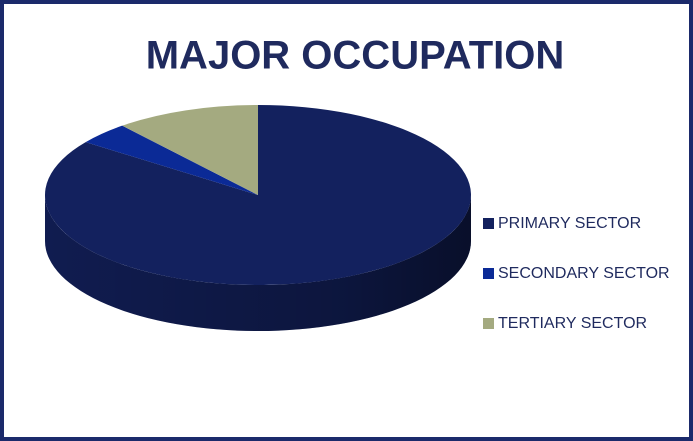 The height and width of the screenshot is (441, 693). I want to click on chart-title: MAJOR OCCUPATION, so click(355, 56).